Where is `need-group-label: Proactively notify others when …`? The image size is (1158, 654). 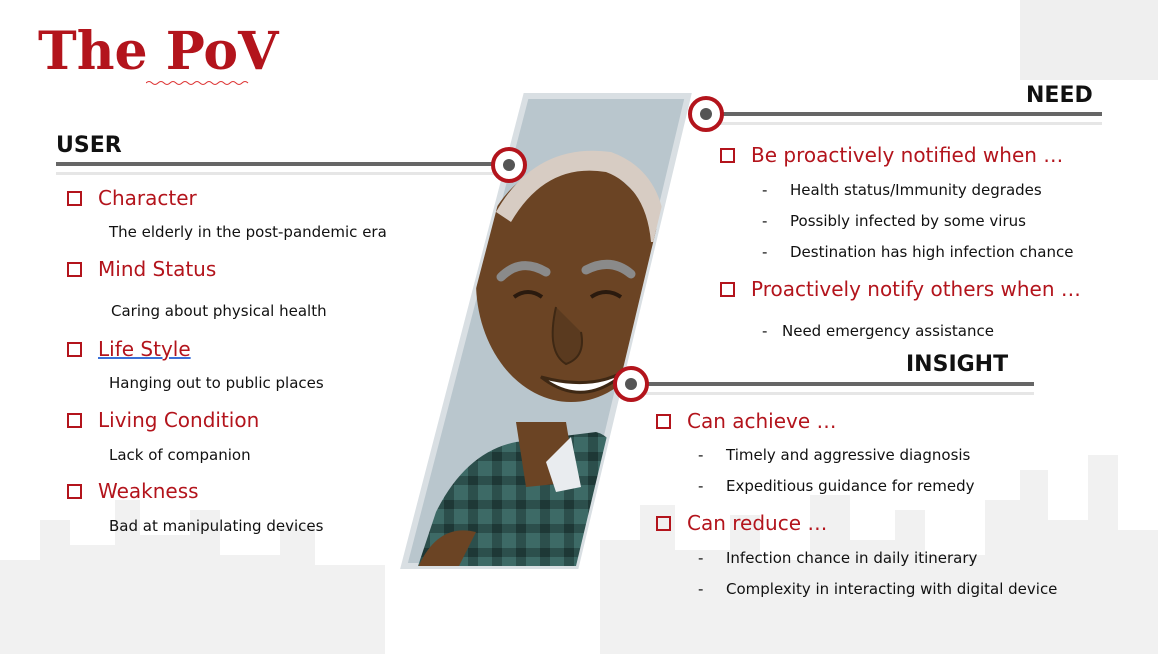 need-group-label: Proactively notify others when … is located at coordinates (916, 289).